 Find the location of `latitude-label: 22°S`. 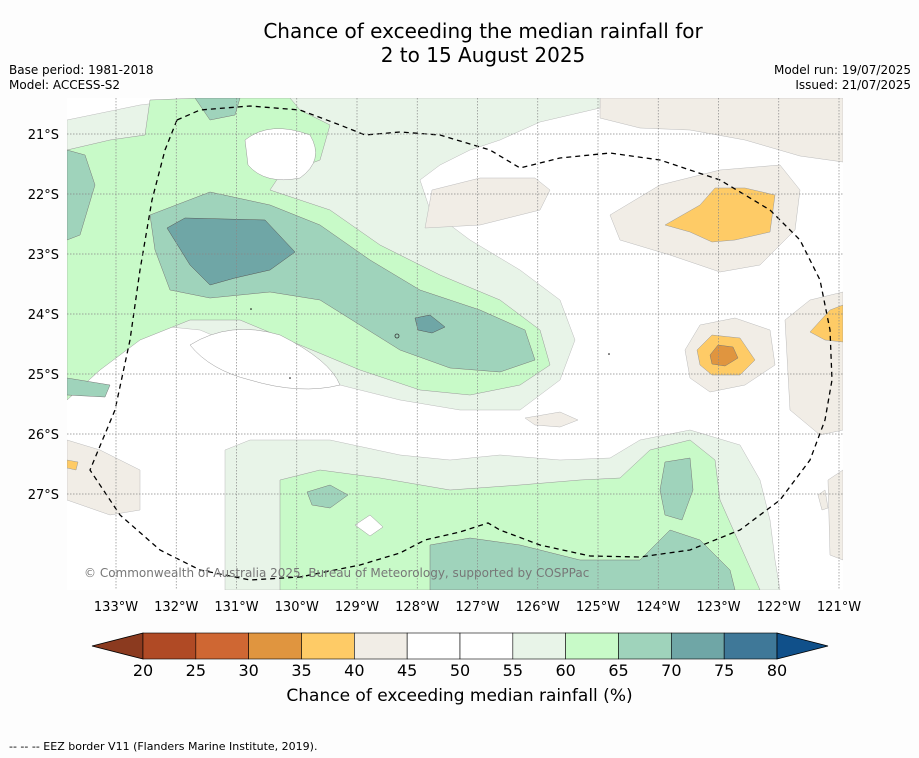

latitude-label: 22°S is located at coordinates (43, 195).